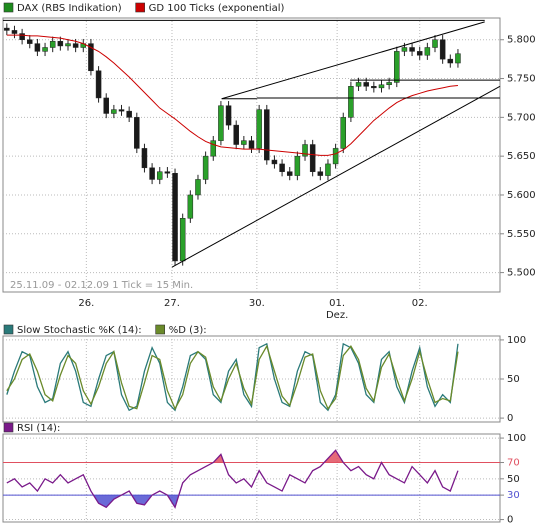 The image size is (545, 528). What do you see at coordinates (513, 495) in the screenshot?
I see `y-tick-label: 30` at bounding box center [513, 495].